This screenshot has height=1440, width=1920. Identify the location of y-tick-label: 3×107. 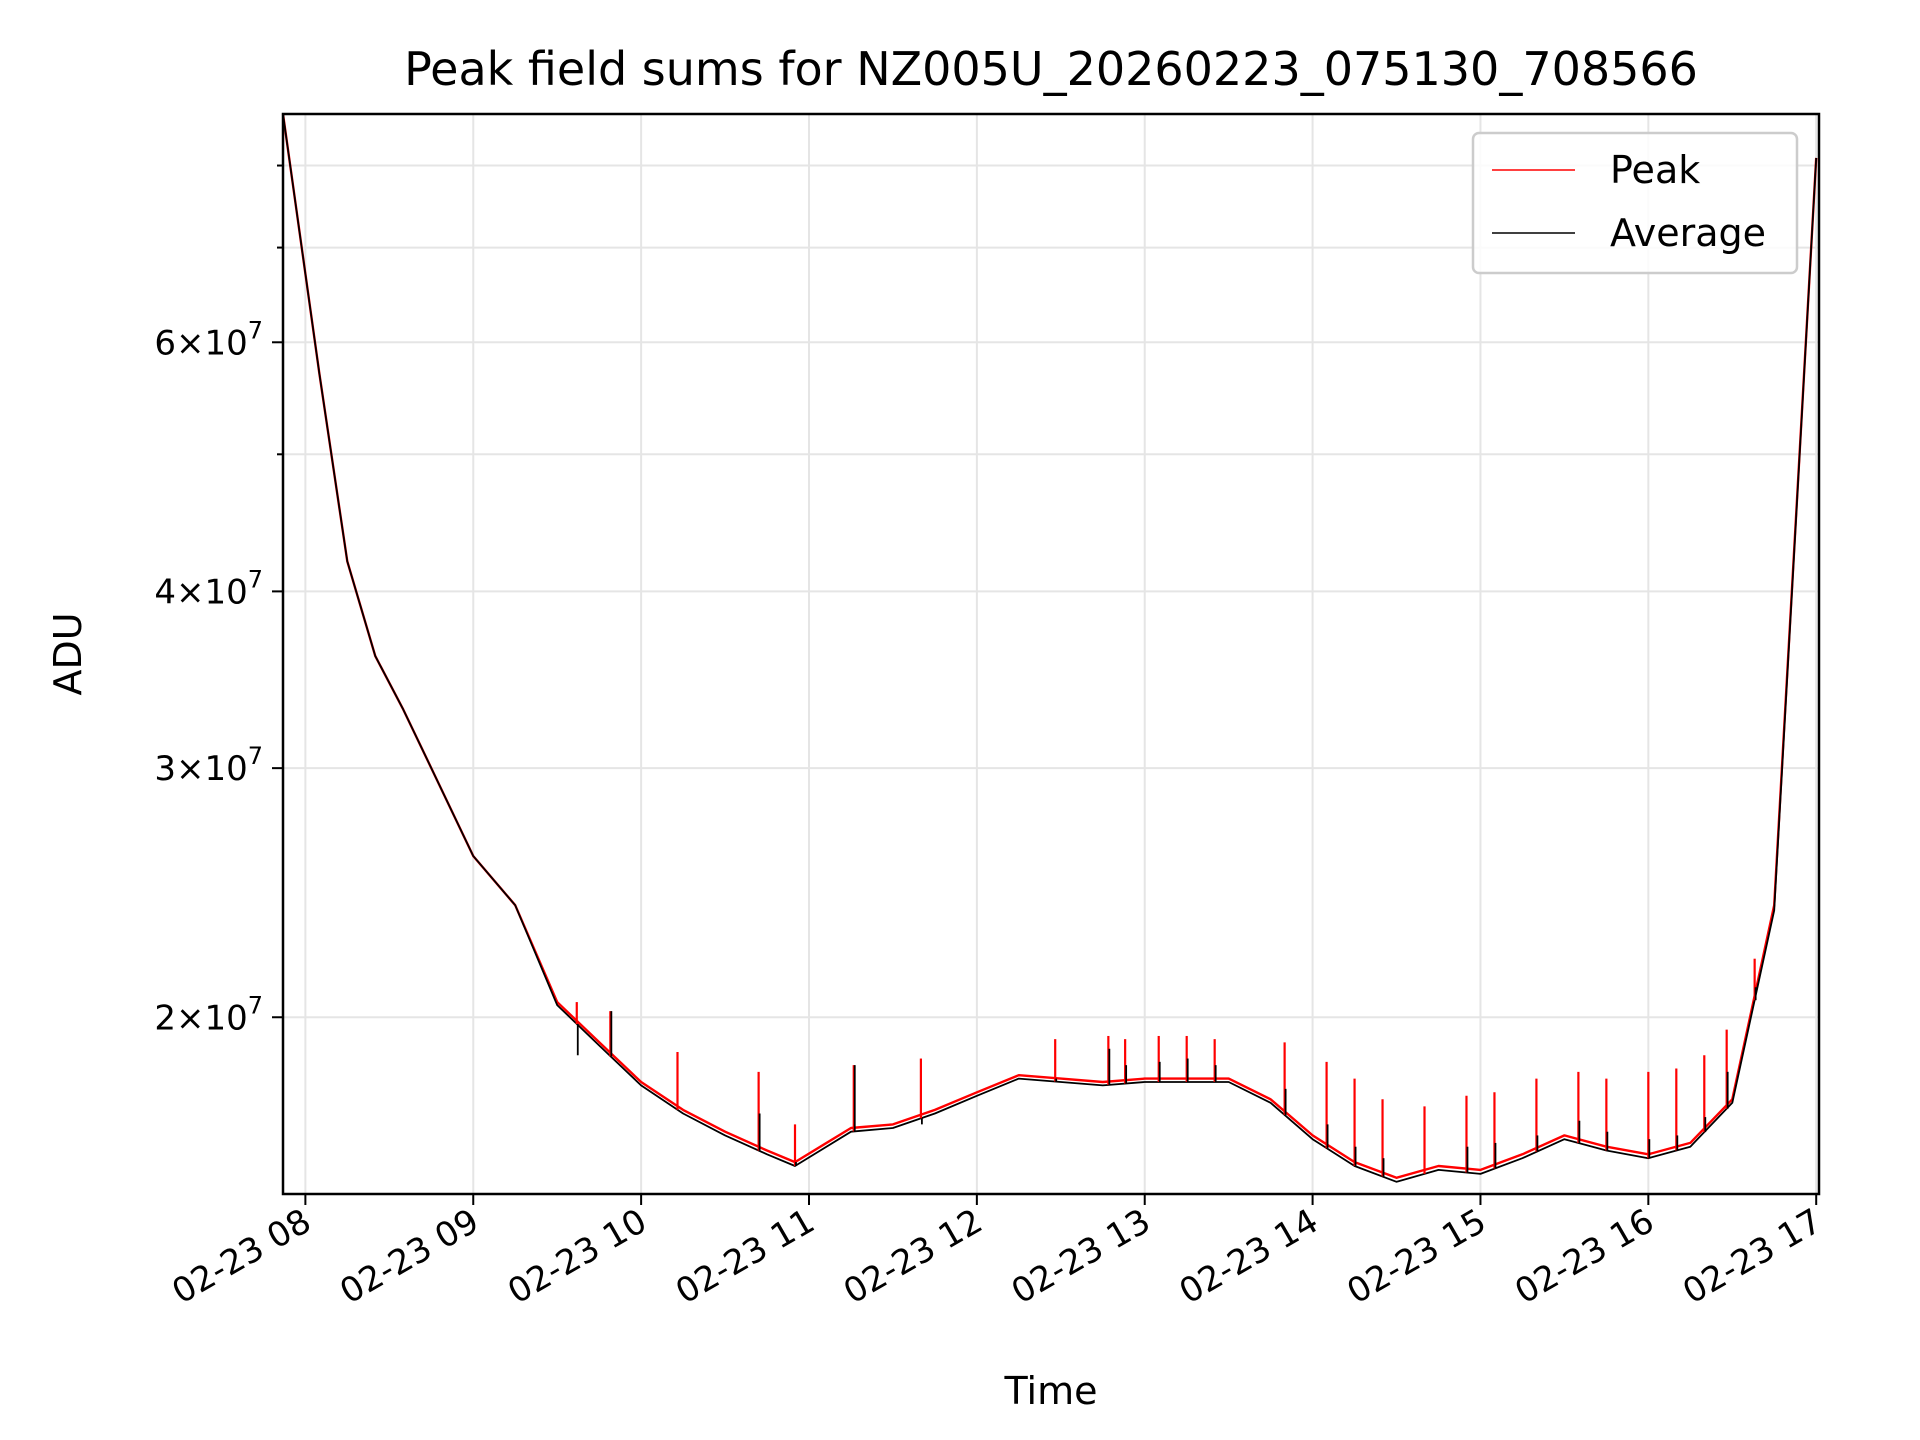
(208, 765).